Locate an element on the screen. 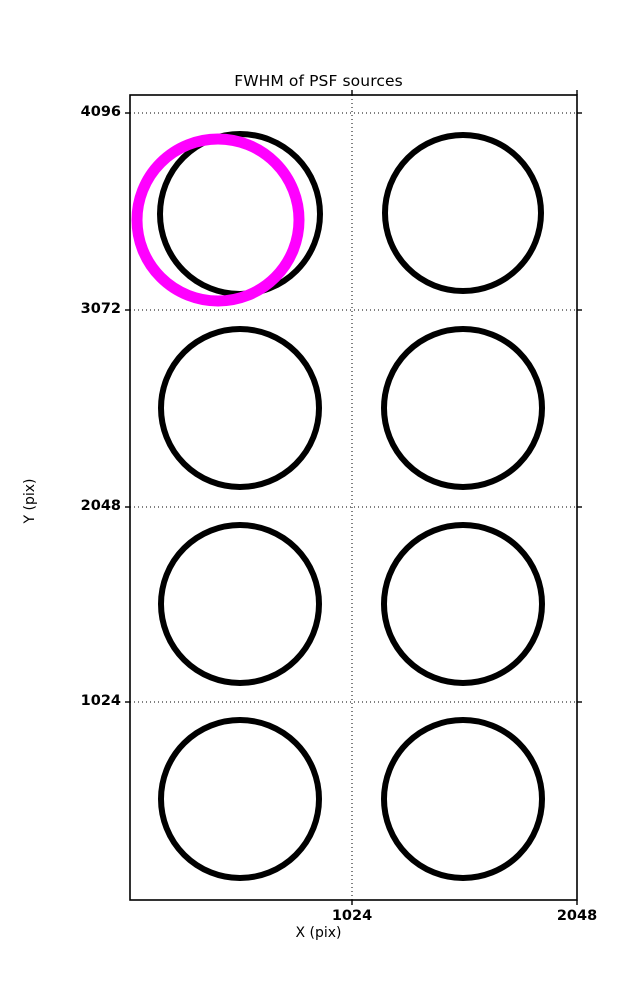 This screenshot has height=1000, width=637. y-tick-label: 4096 is located at coordinates (100, 112).